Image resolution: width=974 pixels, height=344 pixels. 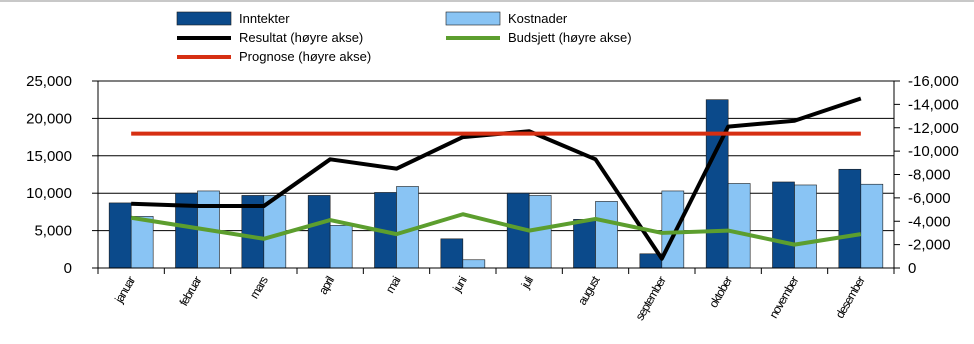 What do you see at coordinates (933, 104) in the screenshot?
I see `right-axis-tick-label: -14,000` at bounding box center [933, 104].